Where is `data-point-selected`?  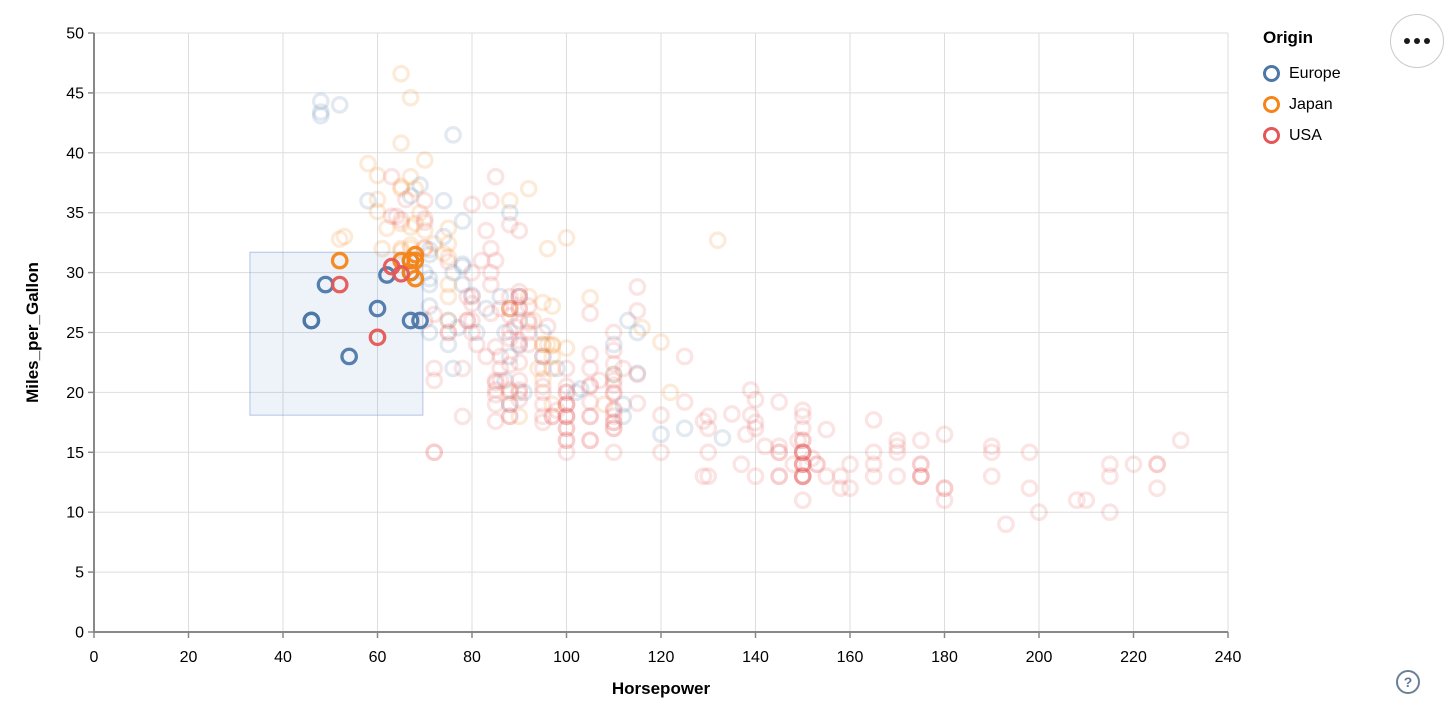 data-point-selected is located at coordinates (311, 320).